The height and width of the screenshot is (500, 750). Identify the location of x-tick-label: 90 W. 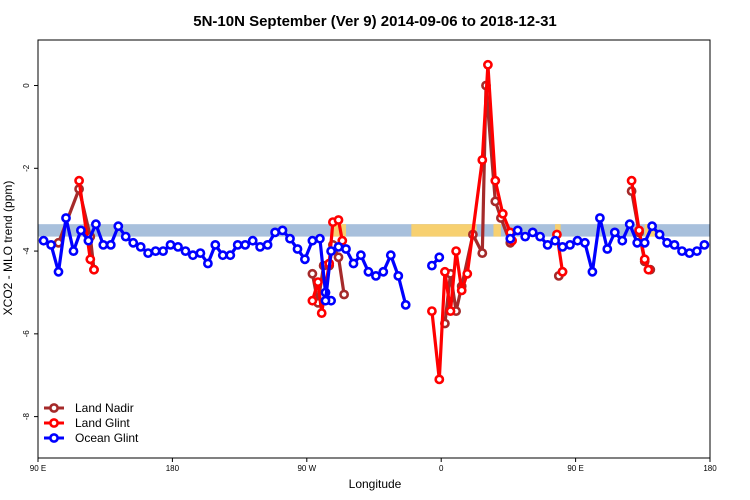
(306, 468).